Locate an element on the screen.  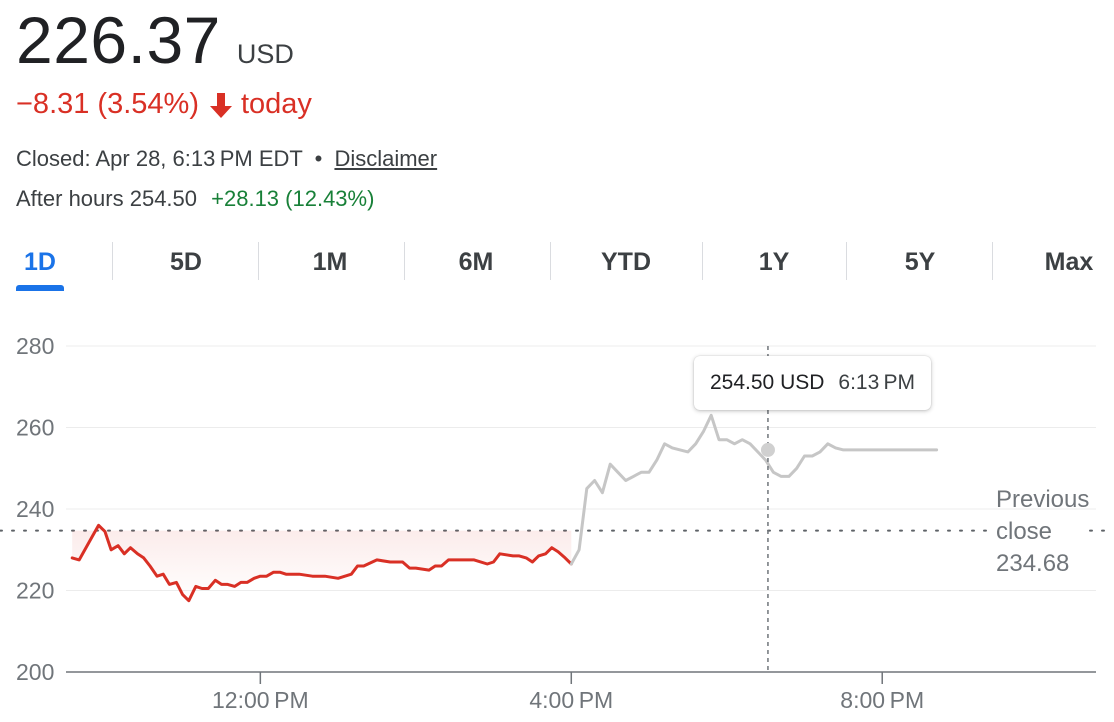
after-hours-label: After hours 254.50 is located at coordinates (107, 198).